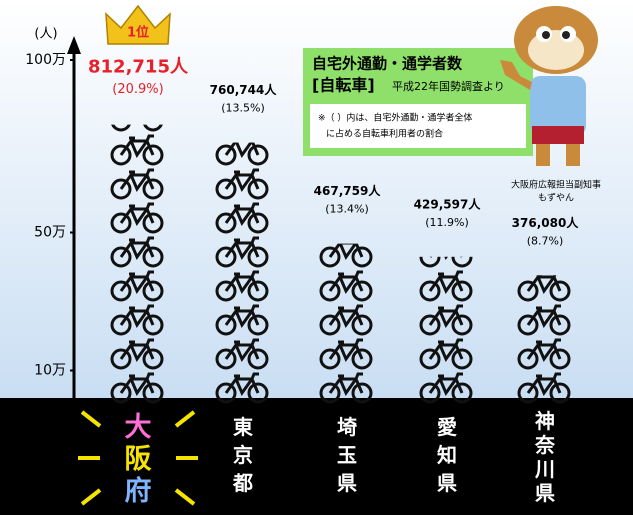 This screenshot has width=633, height=515. Describe the element at coordinates (343, 85) in the screenshot. I see `subtitle: [自転車]` at that location.